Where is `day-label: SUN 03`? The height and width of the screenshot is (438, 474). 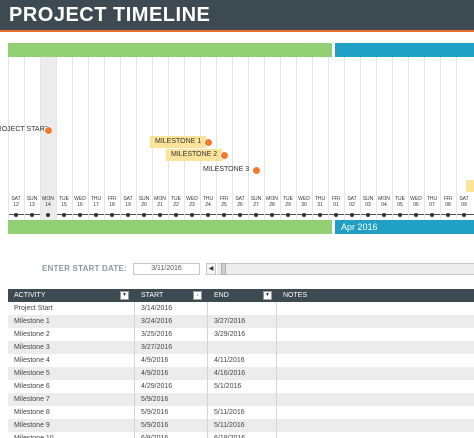 day-label: SUN 03 is located at coordinates (368, 202).